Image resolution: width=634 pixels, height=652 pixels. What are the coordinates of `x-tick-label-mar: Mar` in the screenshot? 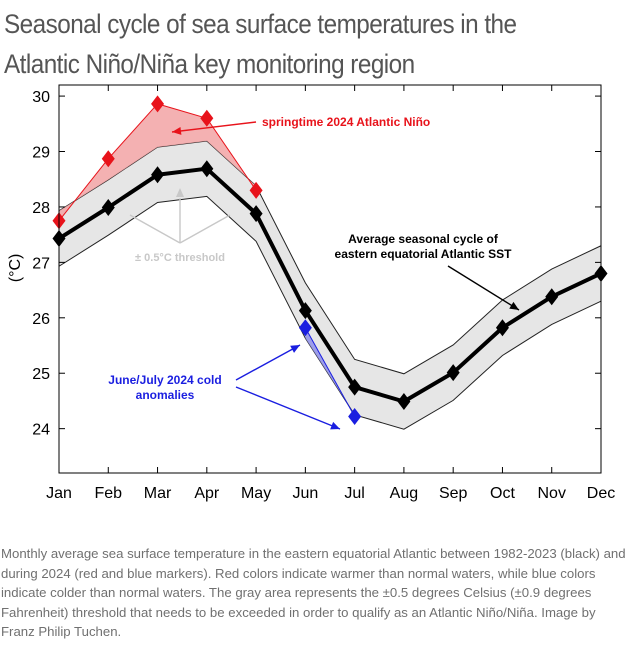 It's located at (158, 493).